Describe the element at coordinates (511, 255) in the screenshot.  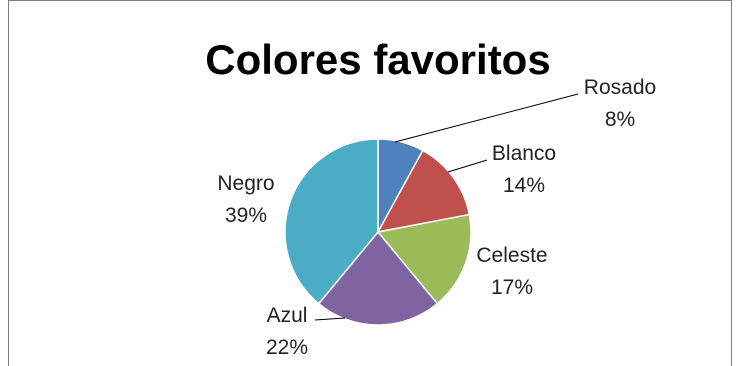
I see `data-label-name-celeste: Celeste` at that location.